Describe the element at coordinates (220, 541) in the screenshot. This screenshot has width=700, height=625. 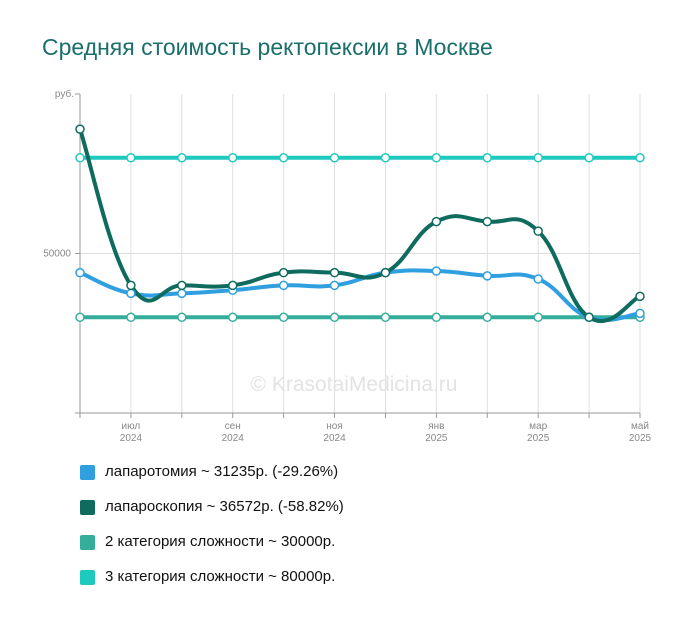
I see `legend-label: 2 категория сложности ~ 30000р.` at that location.